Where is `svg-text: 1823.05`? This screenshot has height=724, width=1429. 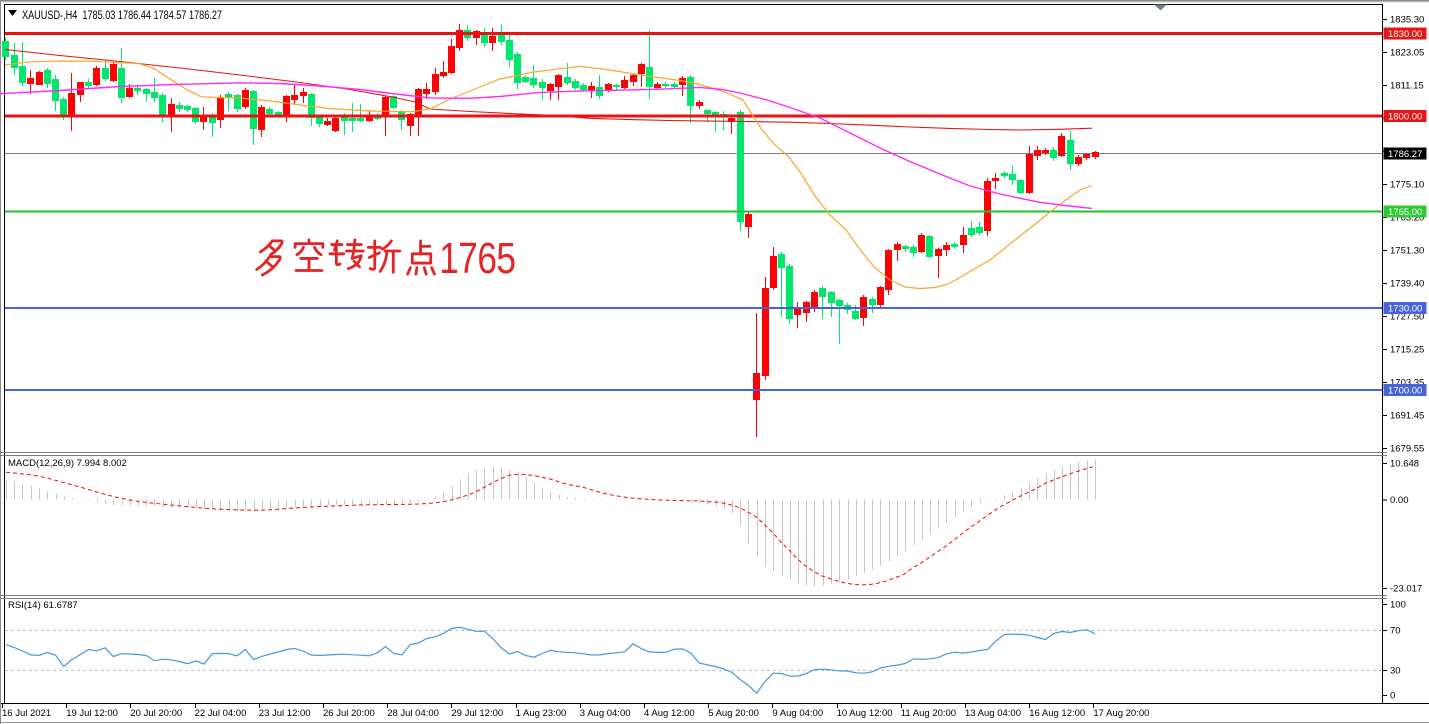 svg-text: 1823.05 is located at coordinates (1407, 53).